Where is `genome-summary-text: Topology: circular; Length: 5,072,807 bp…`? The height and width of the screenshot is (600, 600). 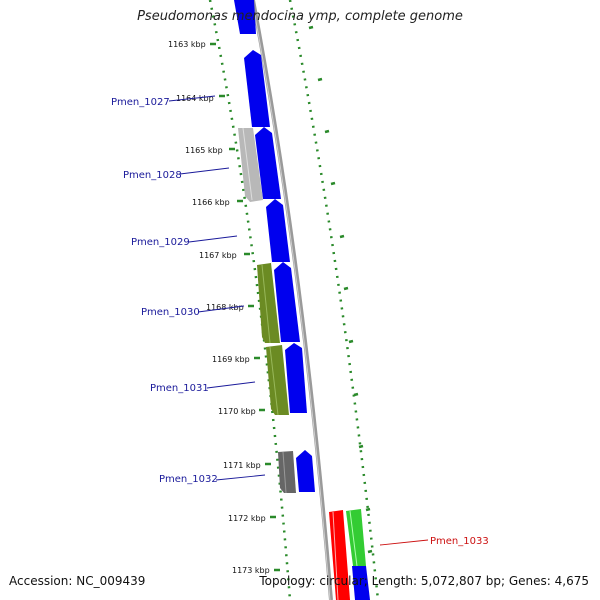
genome-summary-text: Topology: circular; Length: 5,072,807 bp… is located at coordinates (424, 581).